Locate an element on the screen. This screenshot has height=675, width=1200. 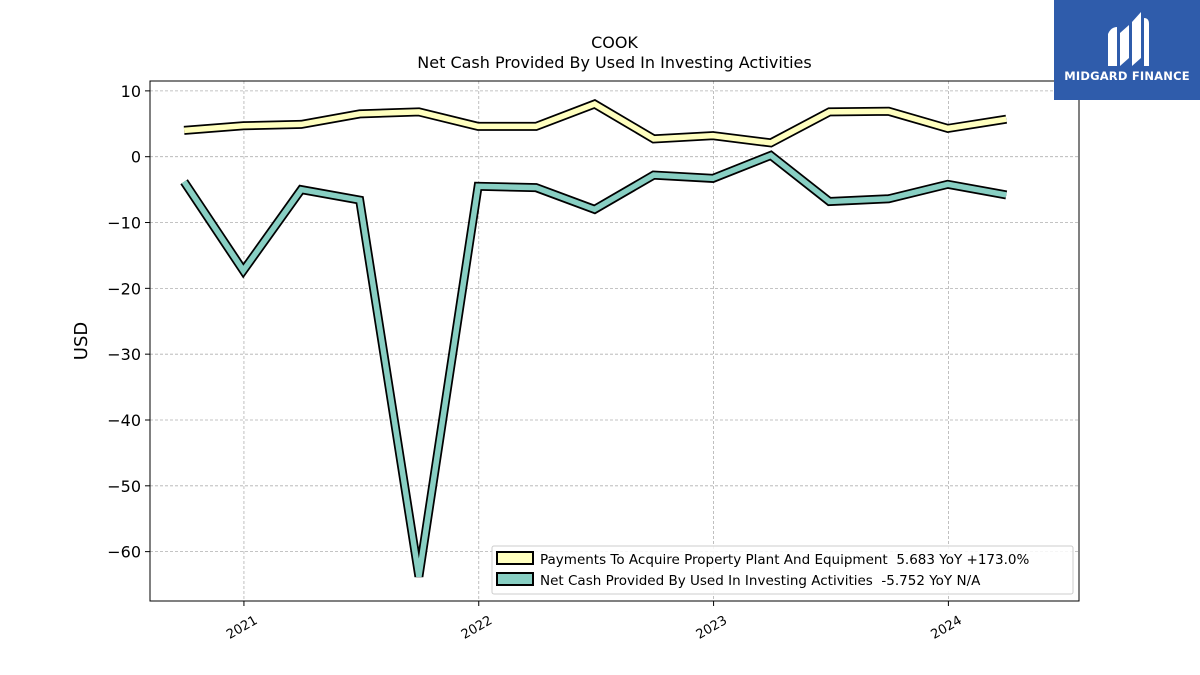
y-axis-label: USD is located at coordinates (81, 341).